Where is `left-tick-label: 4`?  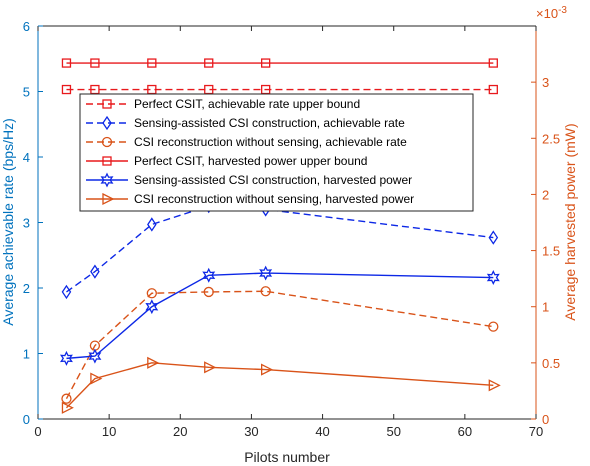
left-tick-label: 4 is located at coordinates (26, 157).